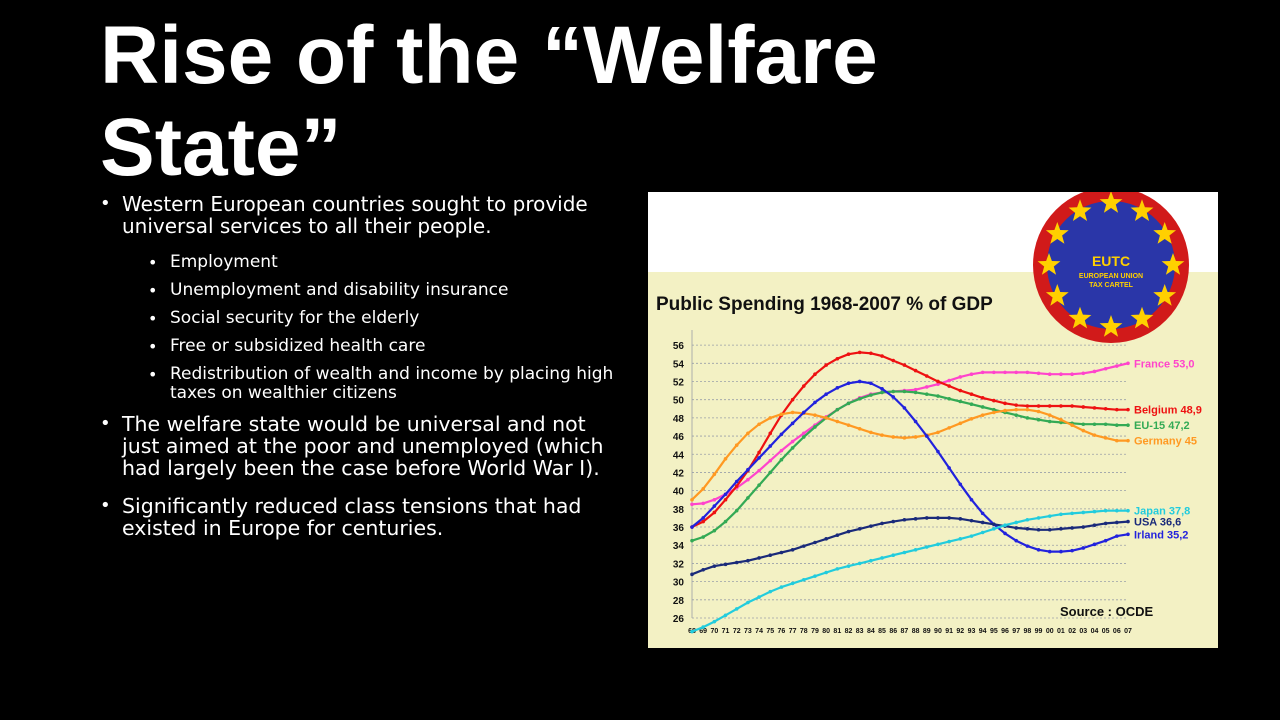  I want to click on series-end-label: USA 36,6, so click(1157, 523).